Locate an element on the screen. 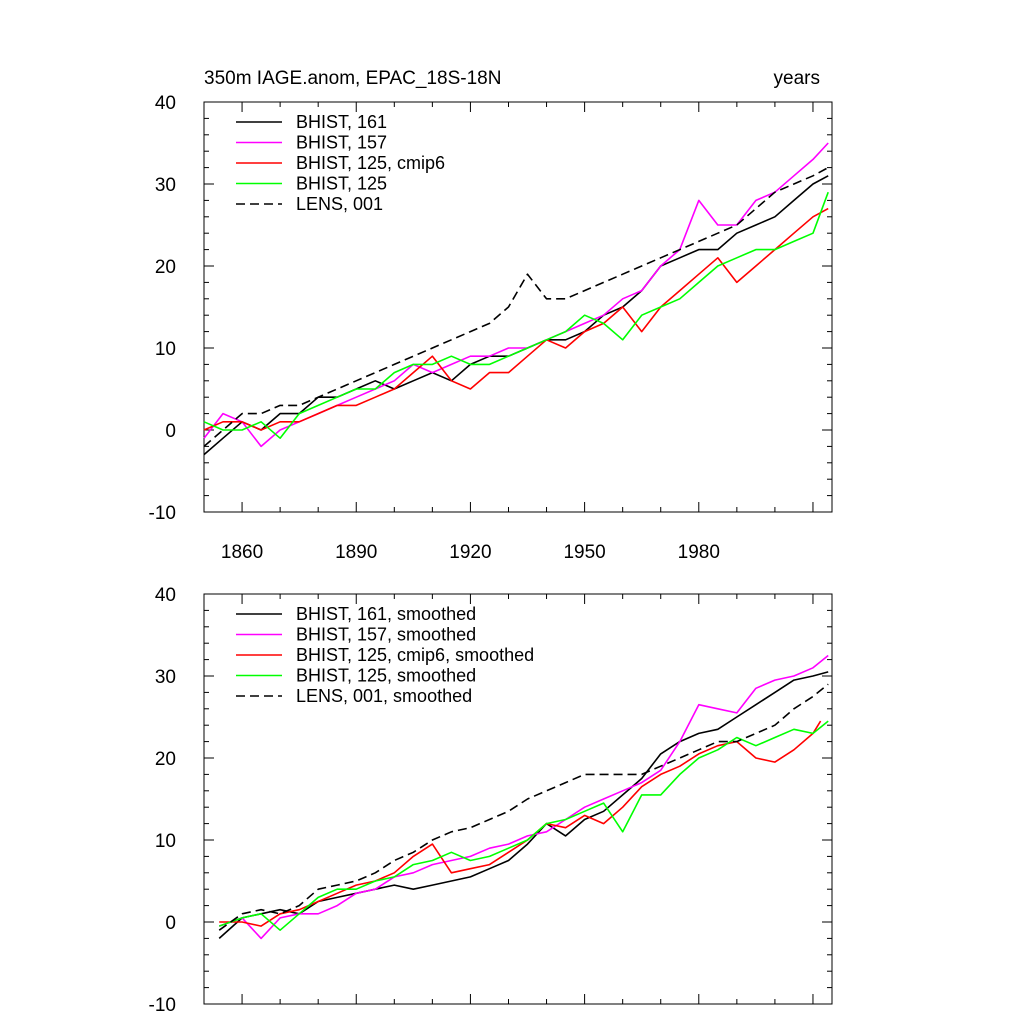 The width and height of the screenshot is (1024, 1024). x-tick-label: 1890 is located at coordinates (356, 552).